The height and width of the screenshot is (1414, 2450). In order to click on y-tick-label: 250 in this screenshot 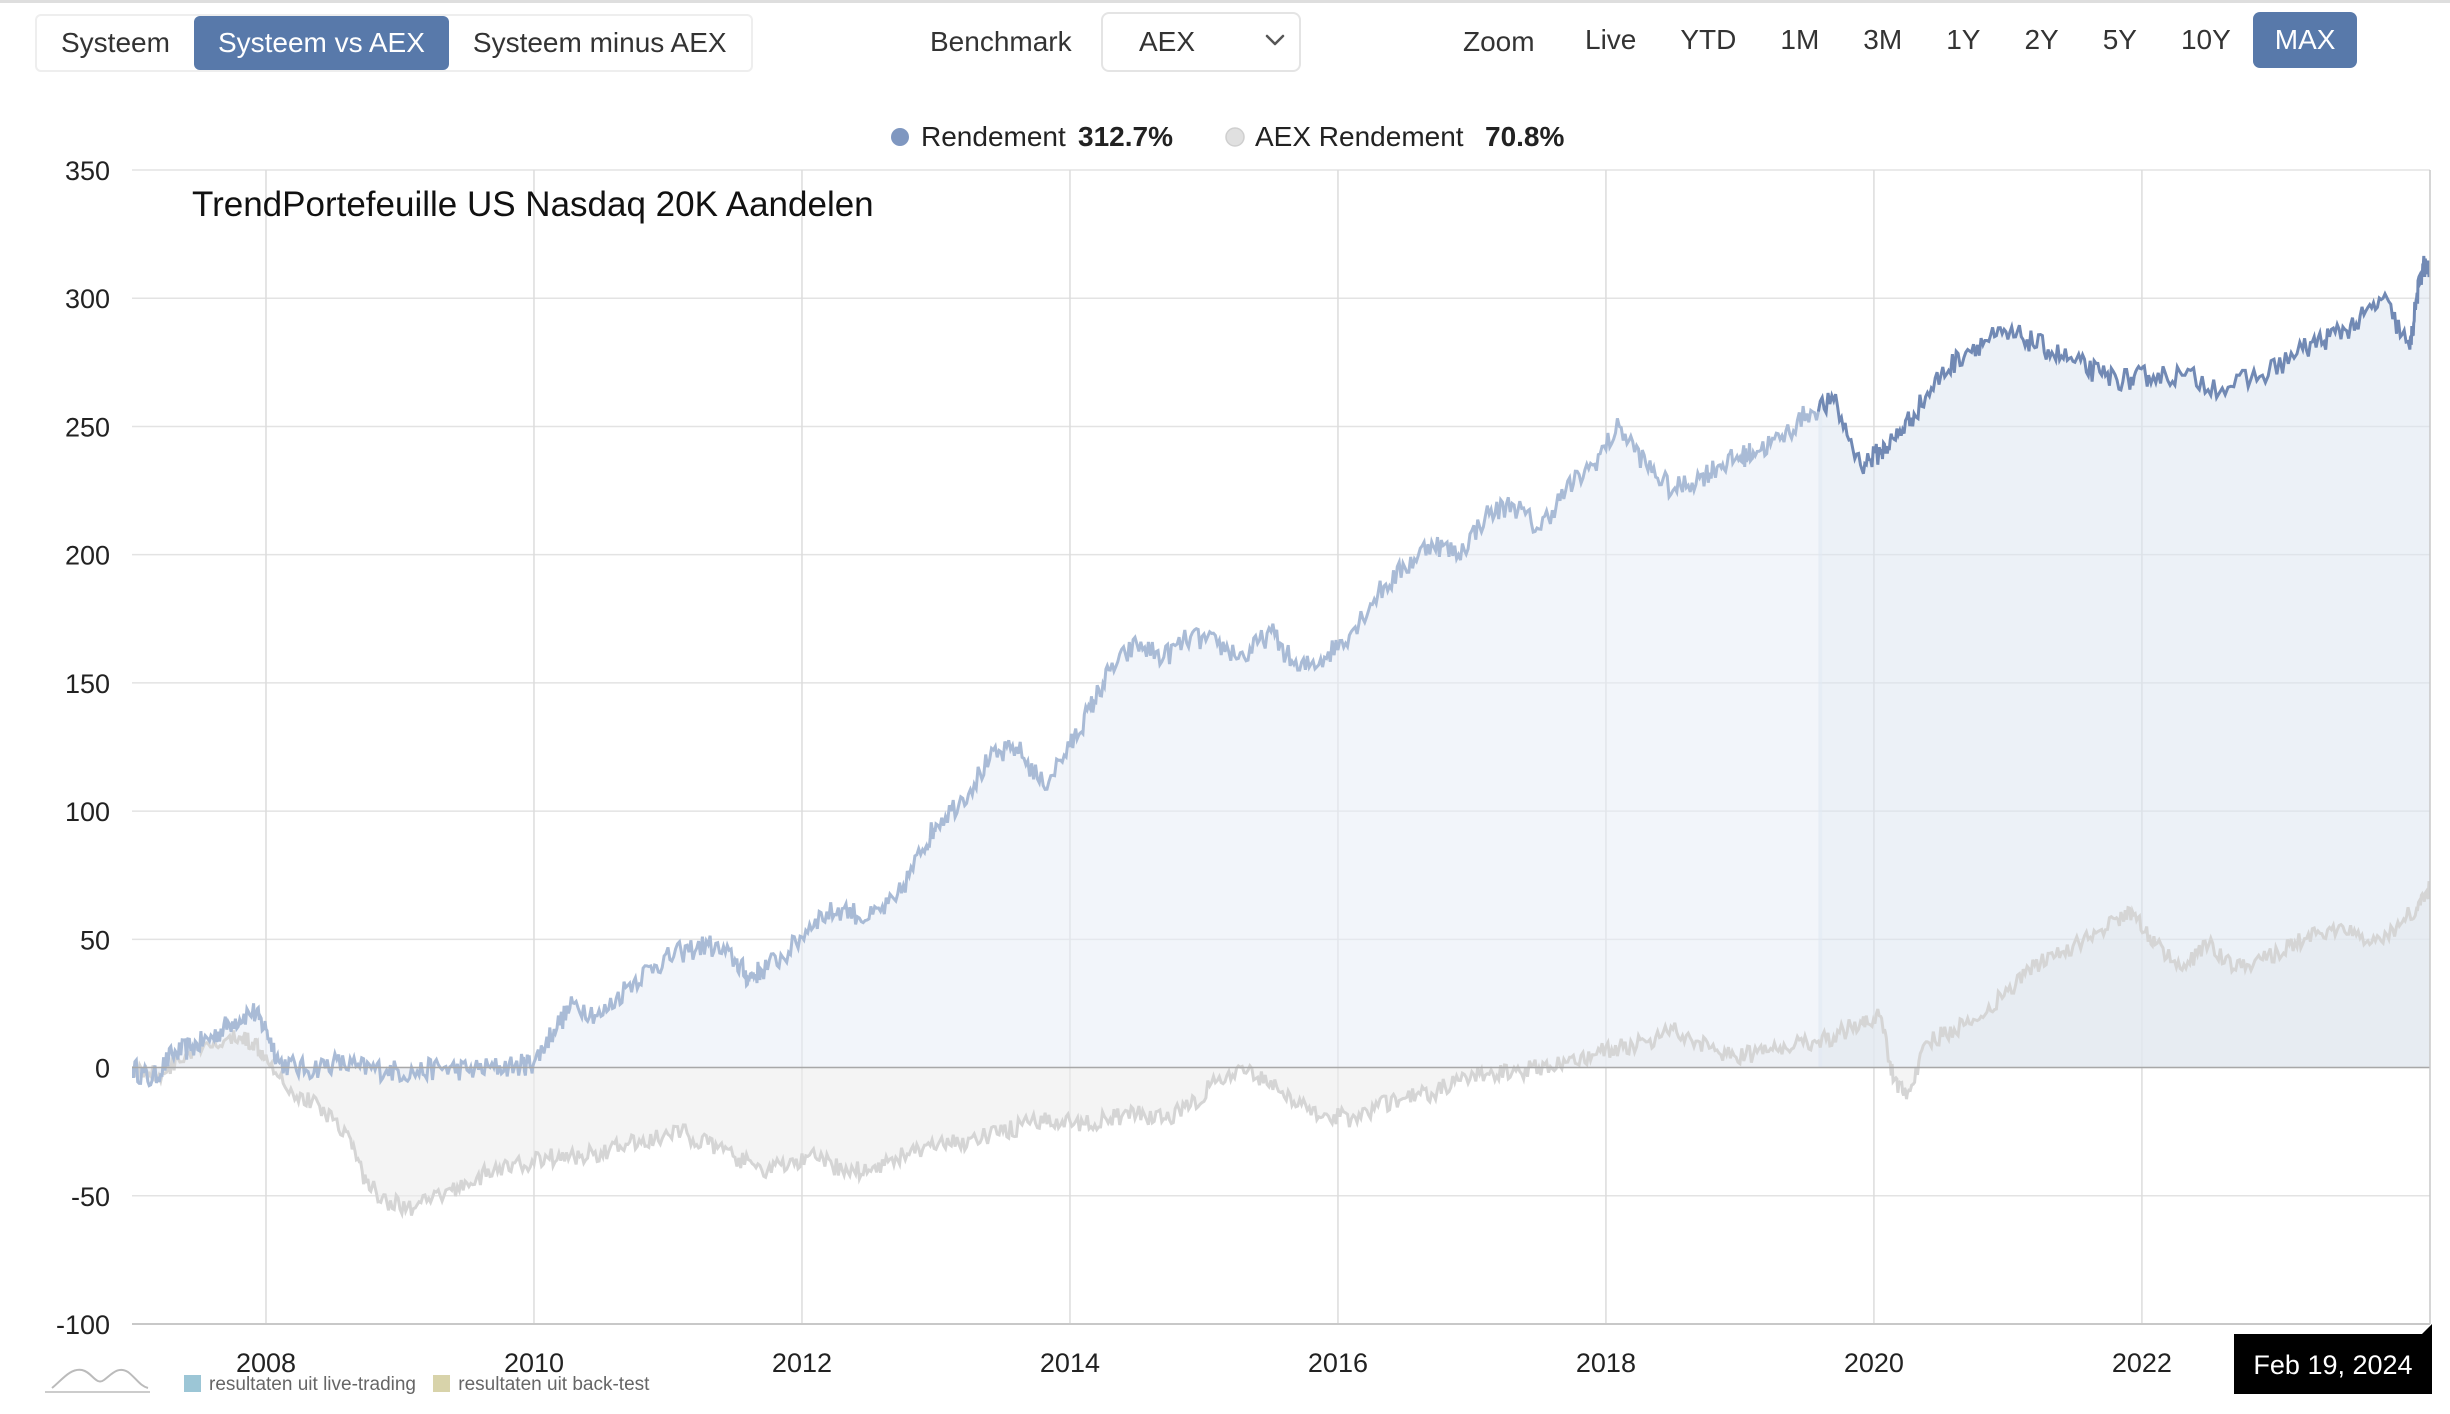, I will do `click(87, 427)`.